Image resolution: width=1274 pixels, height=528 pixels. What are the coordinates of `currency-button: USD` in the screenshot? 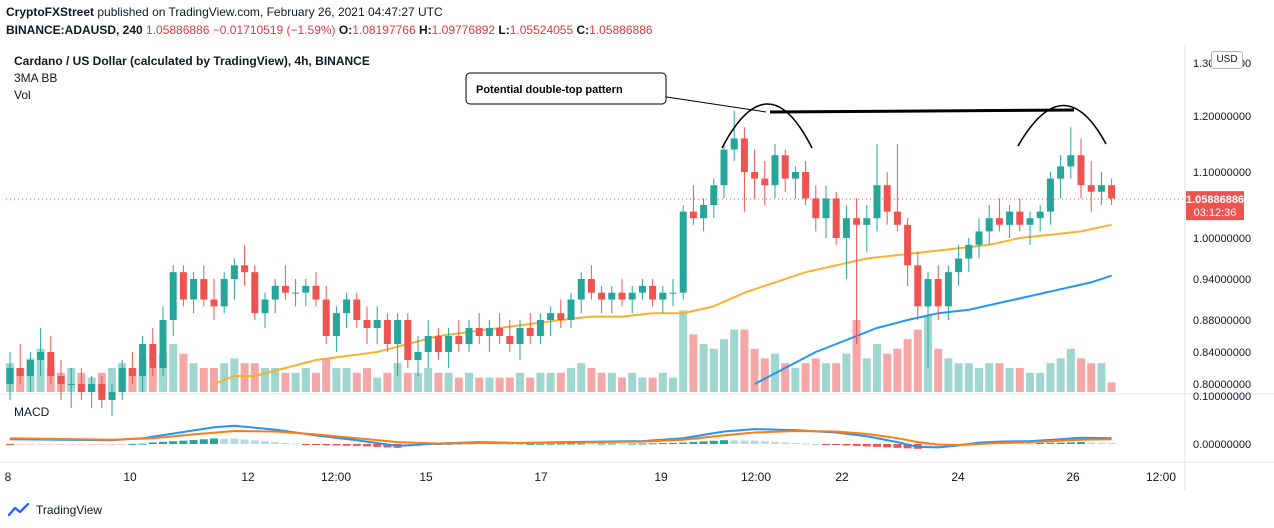 It's located at (1227, 60).